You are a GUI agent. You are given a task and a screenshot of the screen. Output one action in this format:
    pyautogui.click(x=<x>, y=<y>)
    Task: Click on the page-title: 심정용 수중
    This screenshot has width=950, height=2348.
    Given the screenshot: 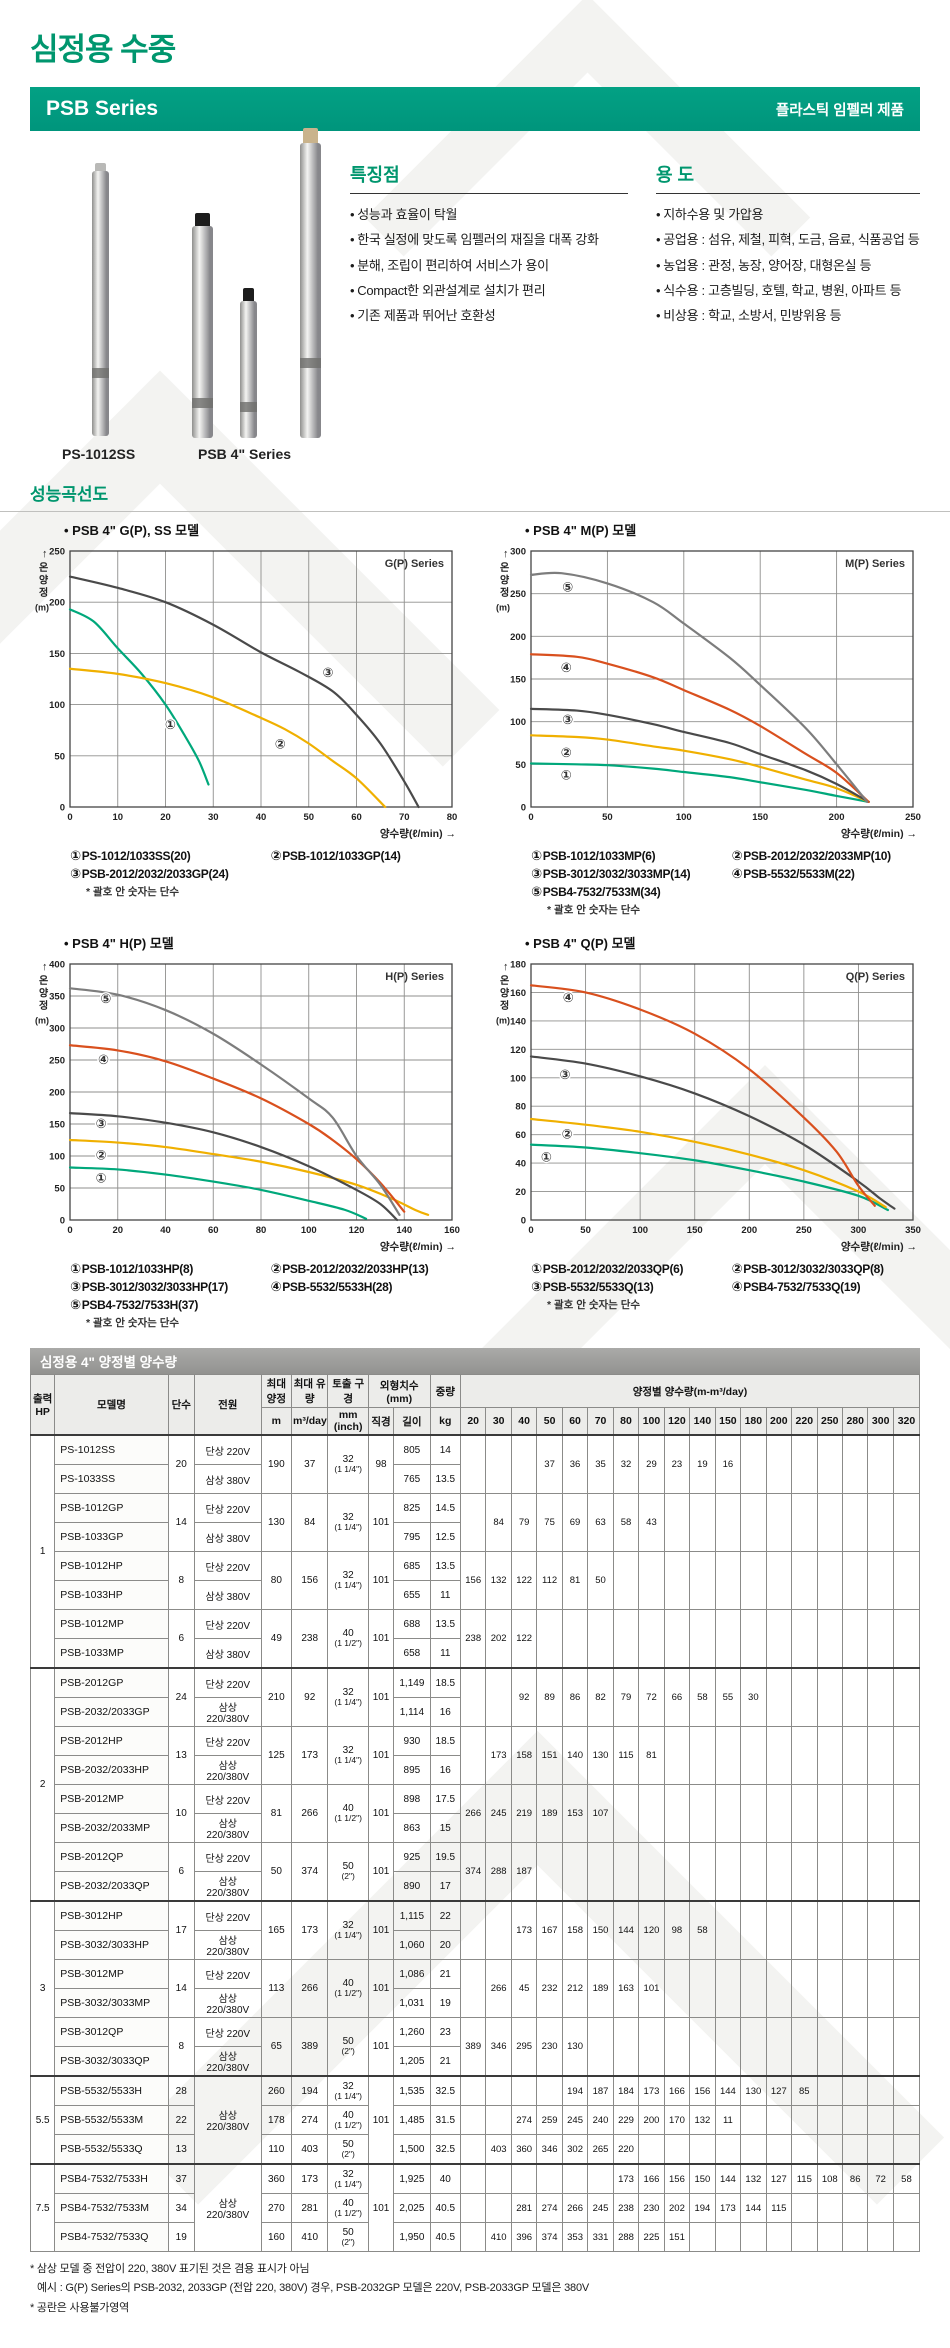 What is the action you would take?
    pyautogui.click(x=103, y=49)
    